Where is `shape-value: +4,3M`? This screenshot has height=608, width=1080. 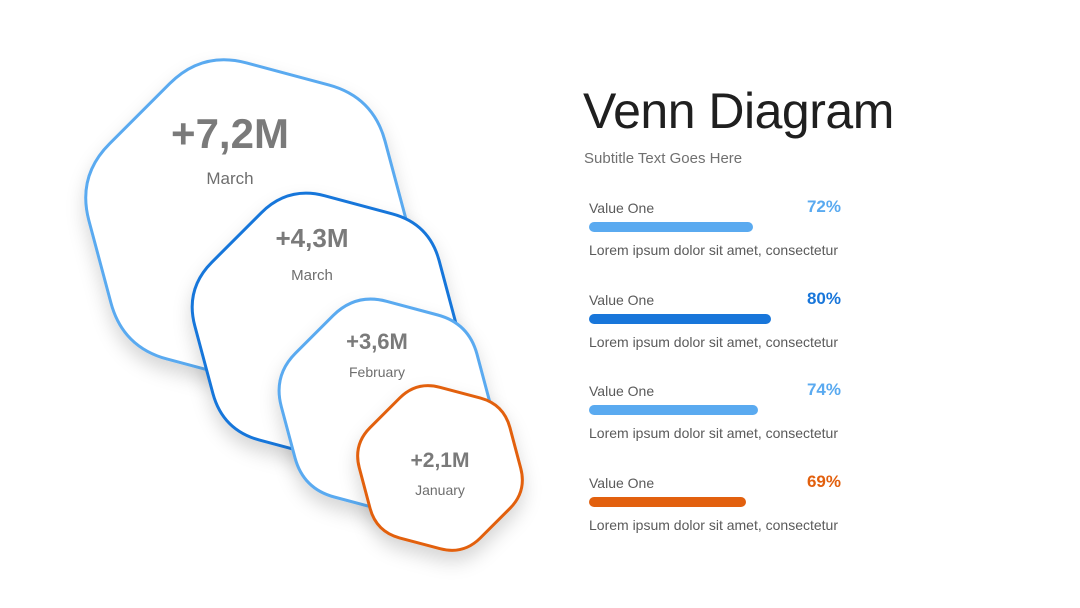 shape-value: +4,3M is located at coordinates (312, 238).